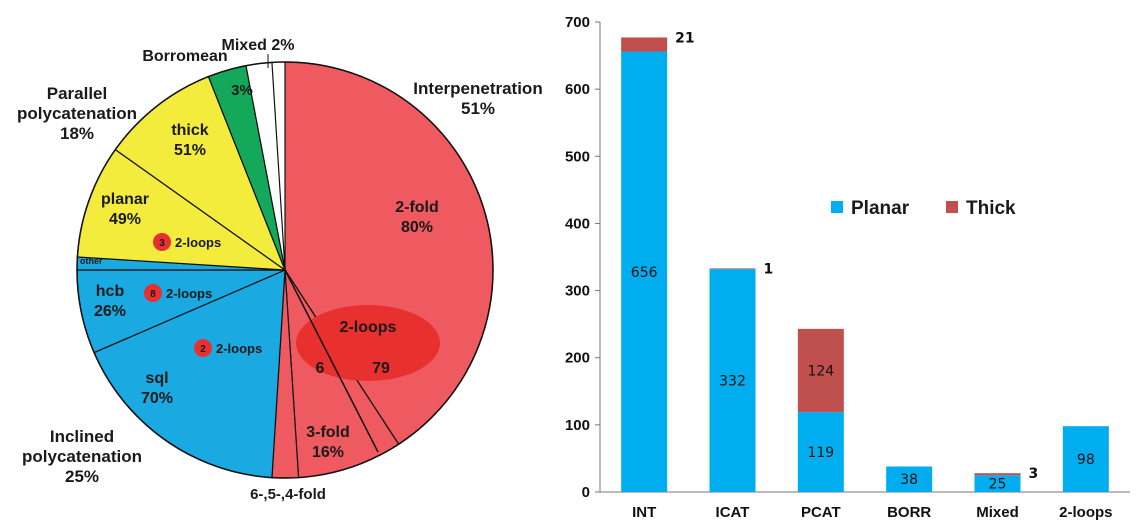 The image size is (1140, 525). Describe the element at coordinates (156, 378) in the screenshot. I see `sql-label: sql` at that location.